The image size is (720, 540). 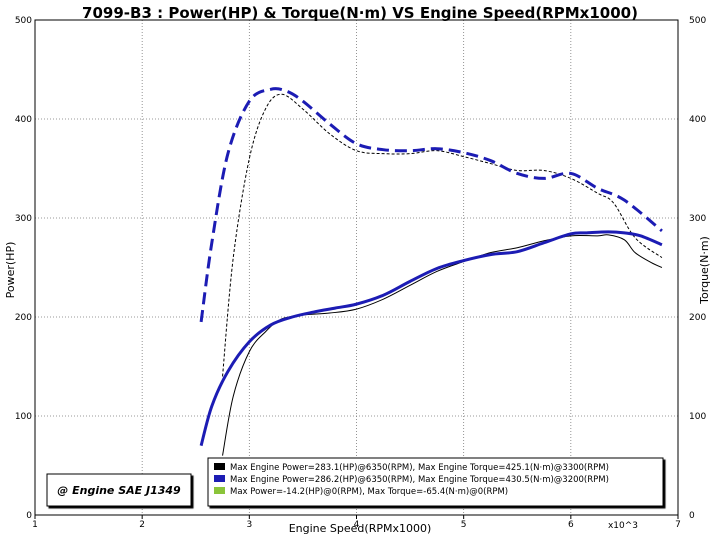 I want to click on badge: @ Engine SAE J1349, so click(x=119, y=490).